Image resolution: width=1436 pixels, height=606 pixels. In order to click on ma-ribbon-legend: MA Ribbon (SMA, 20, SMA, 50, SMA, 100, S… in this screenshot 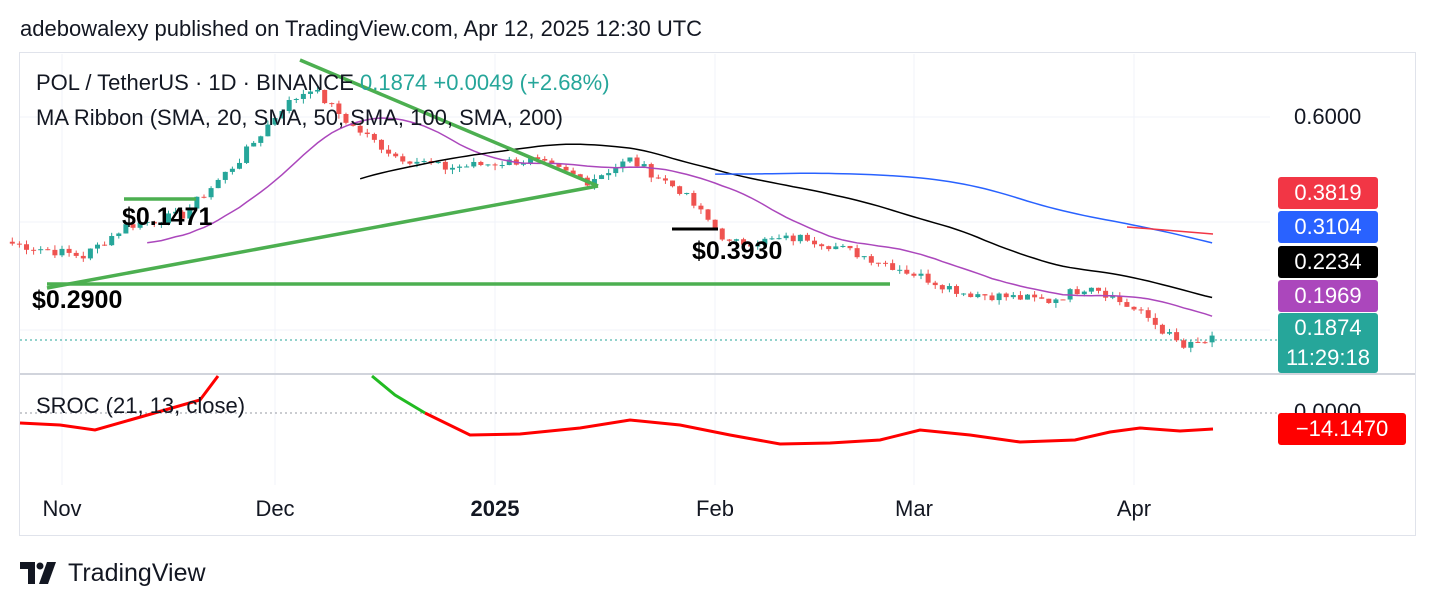, I will do `click(300, 117)`.